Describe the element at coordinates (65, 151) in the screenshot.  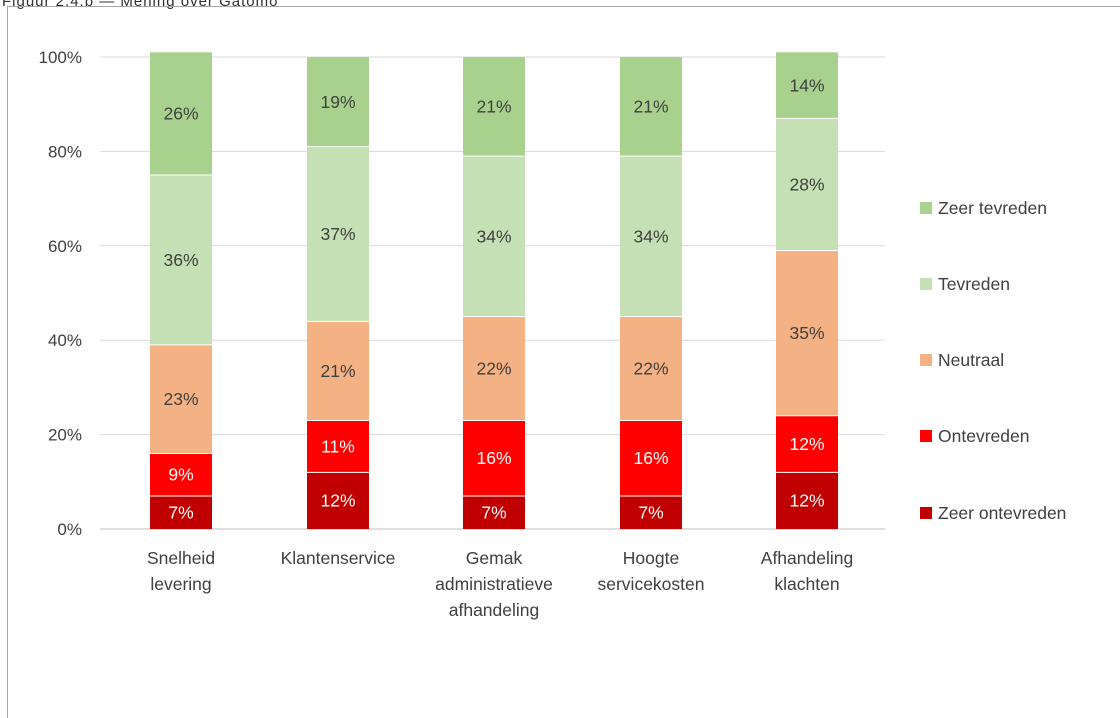
I see `y-tick-label: 80%` at that location.